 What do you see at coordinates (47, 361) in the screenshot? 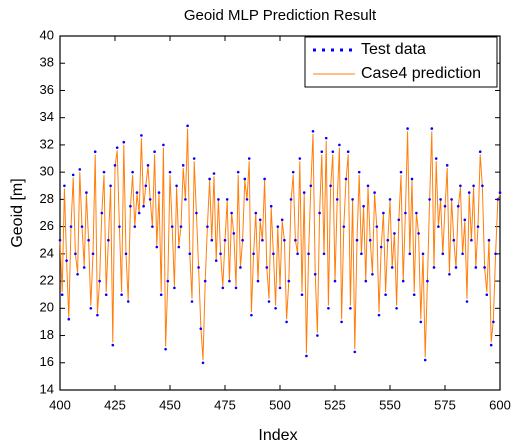
I see `y-tick-label: 16` at bounding box center [47, 361].